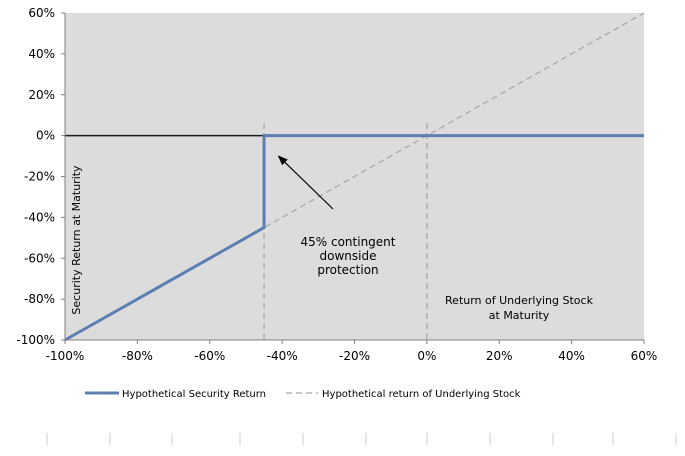 The image size is (685, 456). Describe the element at coordinates (41, 13) in the screenshot. I see `y-tick-label: 60%` at that location.